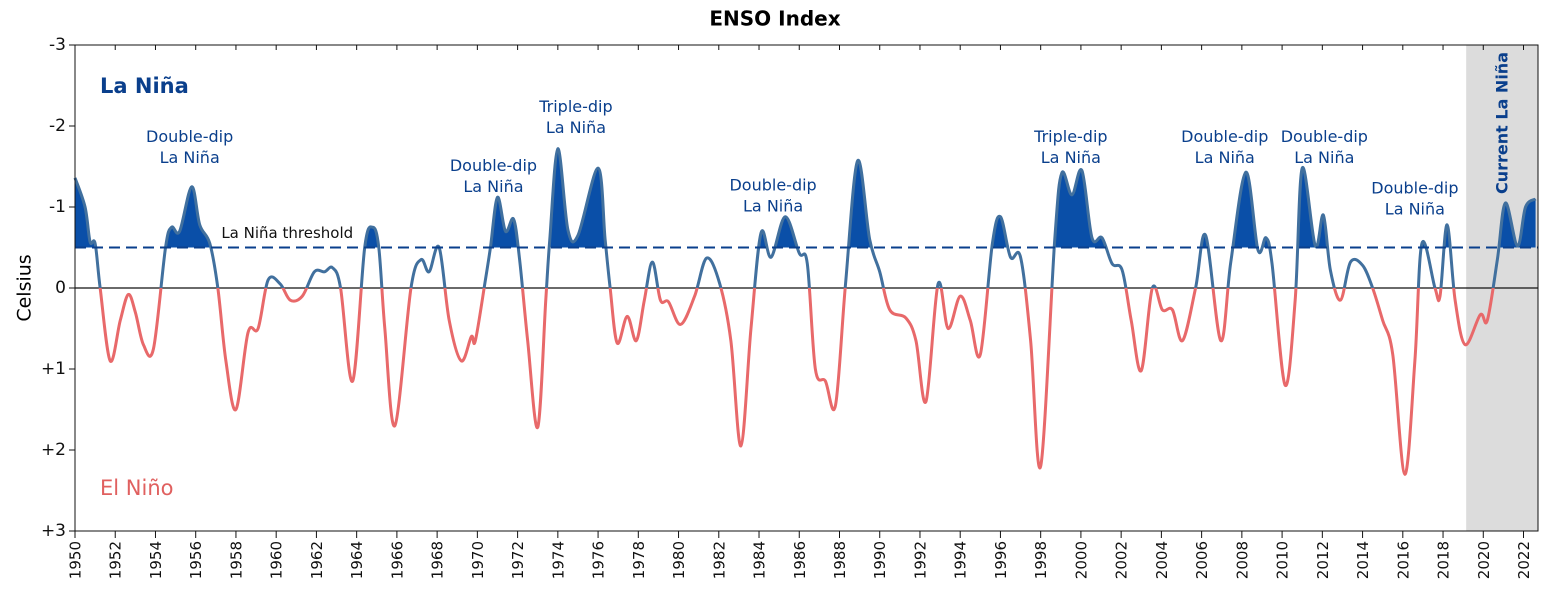 The image size is (1551, 601). I want to click on x-tick-label: 1990, so click(880, 560).